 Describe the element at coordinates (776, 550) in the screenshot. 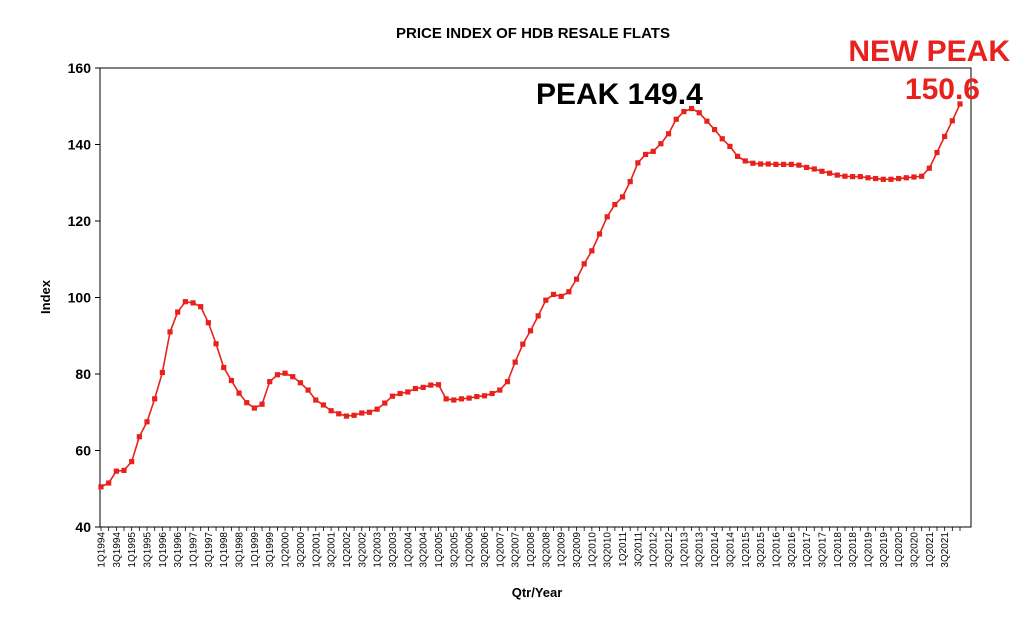

I see `x-tick-label: 1Q2016` at that location.